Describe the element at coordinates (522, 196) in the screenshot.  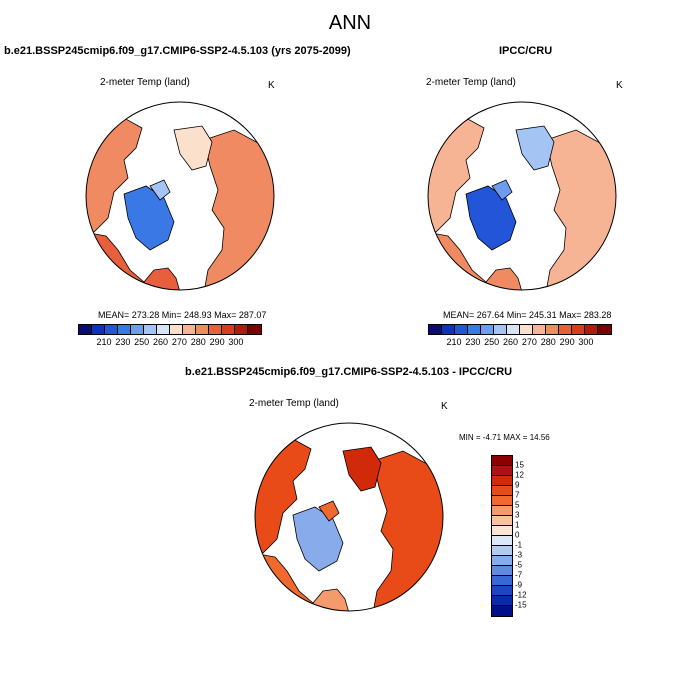
I see `panel-2-polar-map` at that location.